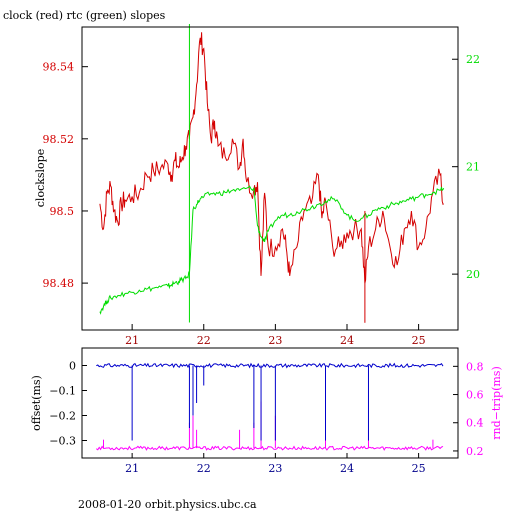 The width and height of the screenshot is (512, 516). I want to click on series-offset-line, so click(270, 365).